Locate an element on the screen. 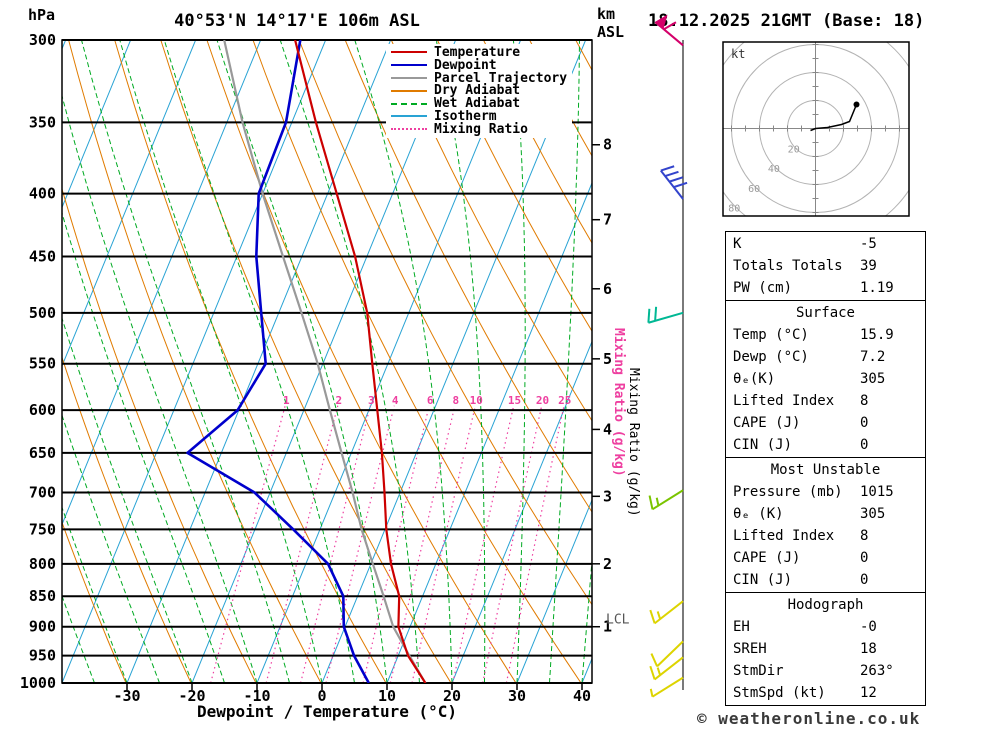  panel-row-value: 12 is located at coordinates (868, 693).